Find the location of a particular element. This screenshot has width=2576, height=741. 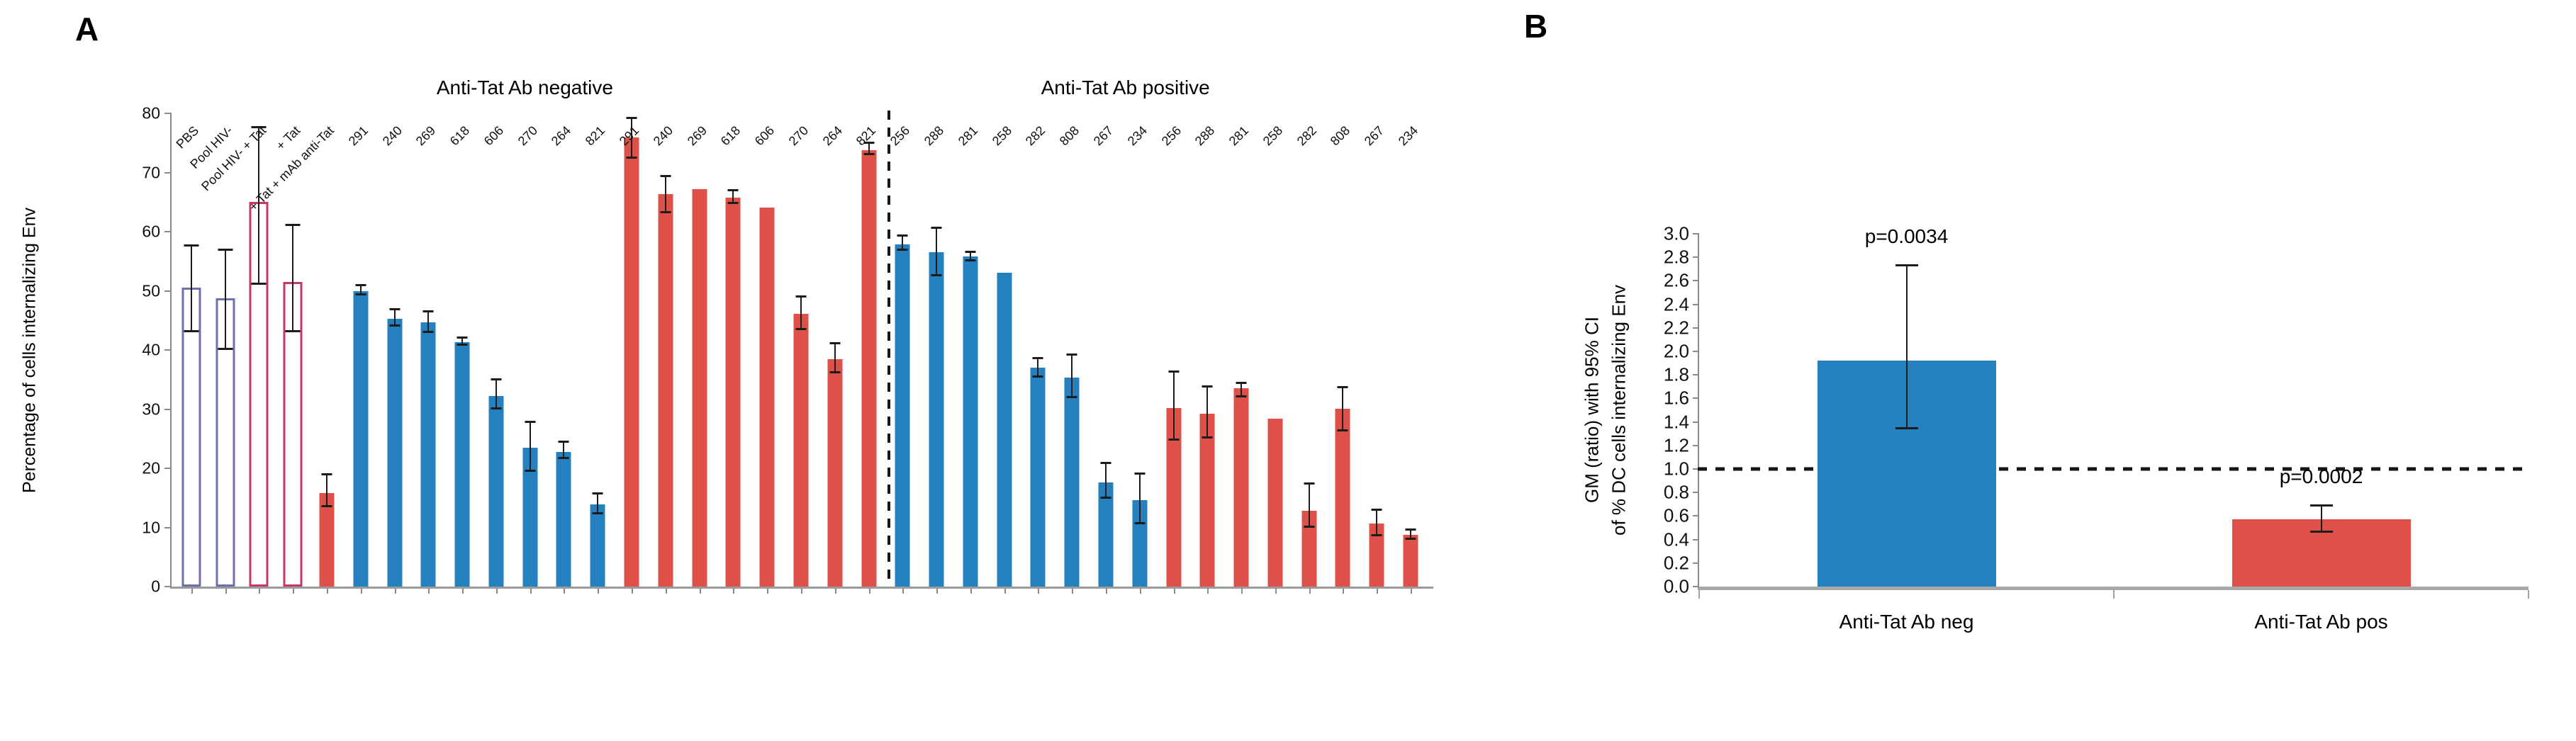

panel-b-y-axis-title-line2: of % DC cells internalizing Env is located at coordinates (1619, 410).